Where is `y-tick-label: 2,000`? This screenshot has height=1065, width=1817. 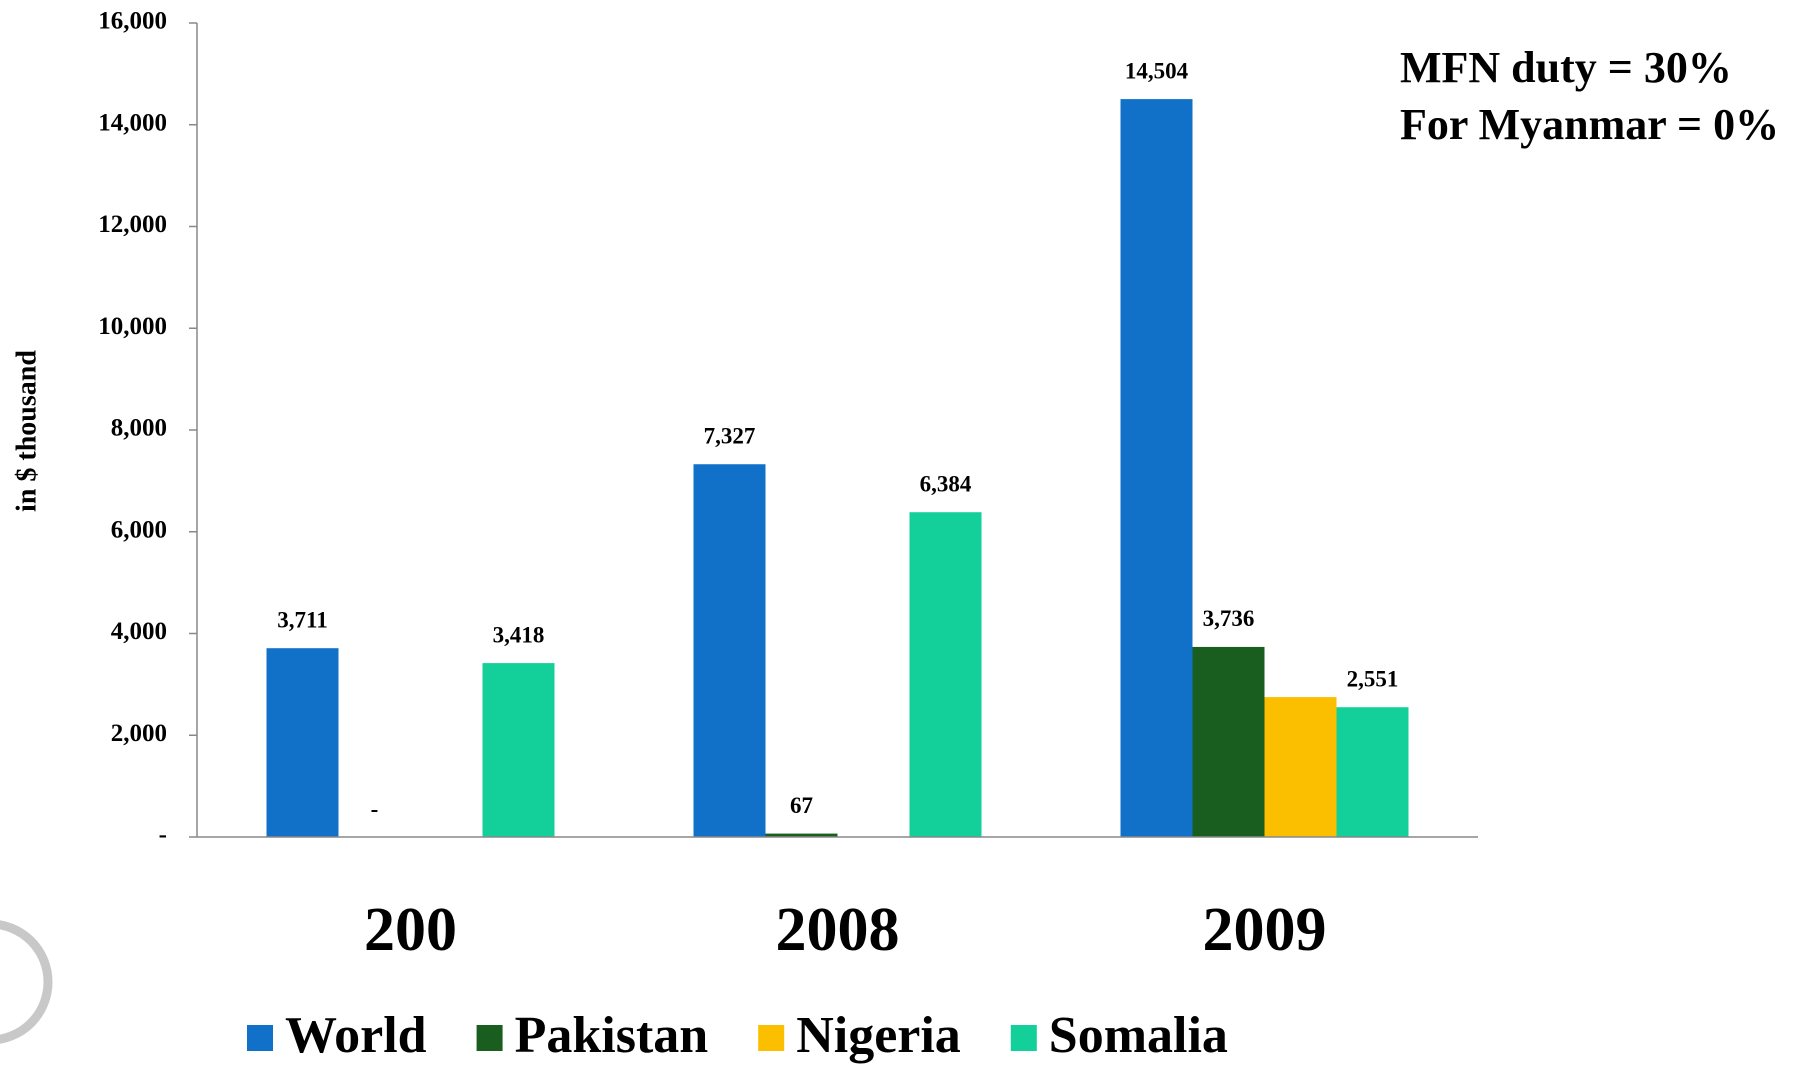
y-tick-label: 2,000 is located at coordinates (139, 733).